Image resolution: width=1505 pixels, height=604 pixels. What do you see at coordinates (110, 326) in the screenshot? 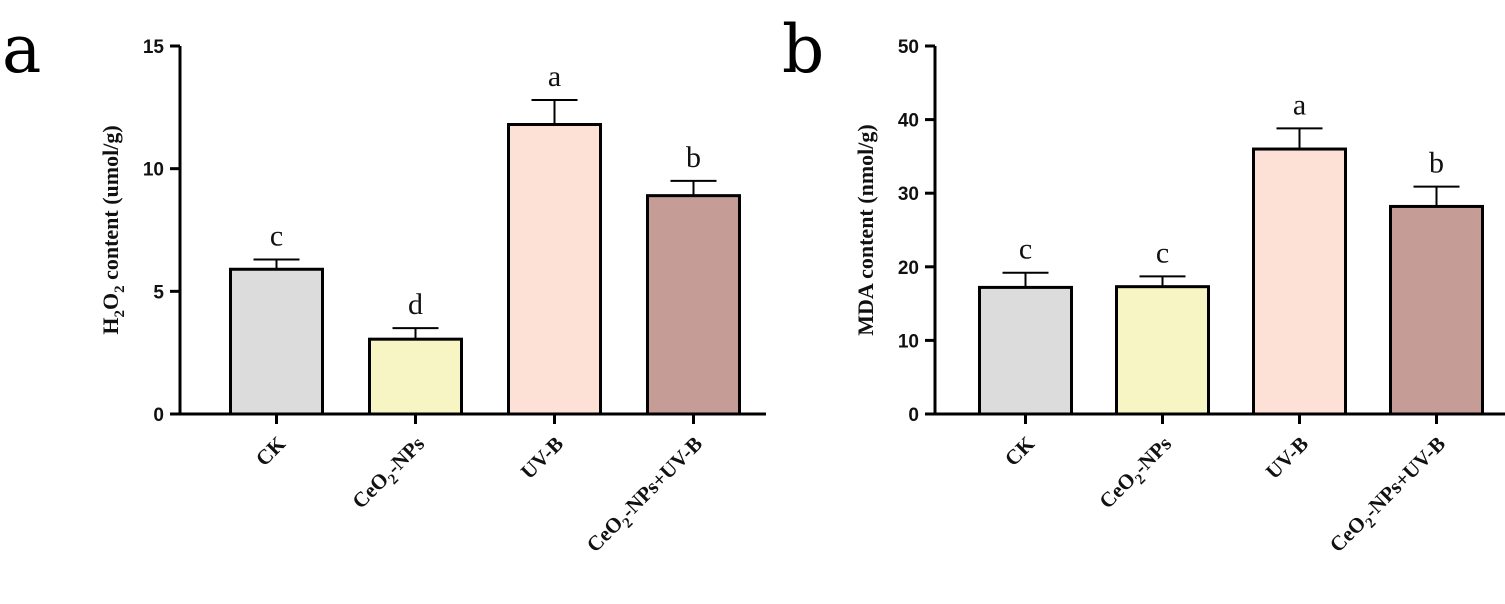
I see `y-axis-label-part: H` at bounding box center [110, 326].